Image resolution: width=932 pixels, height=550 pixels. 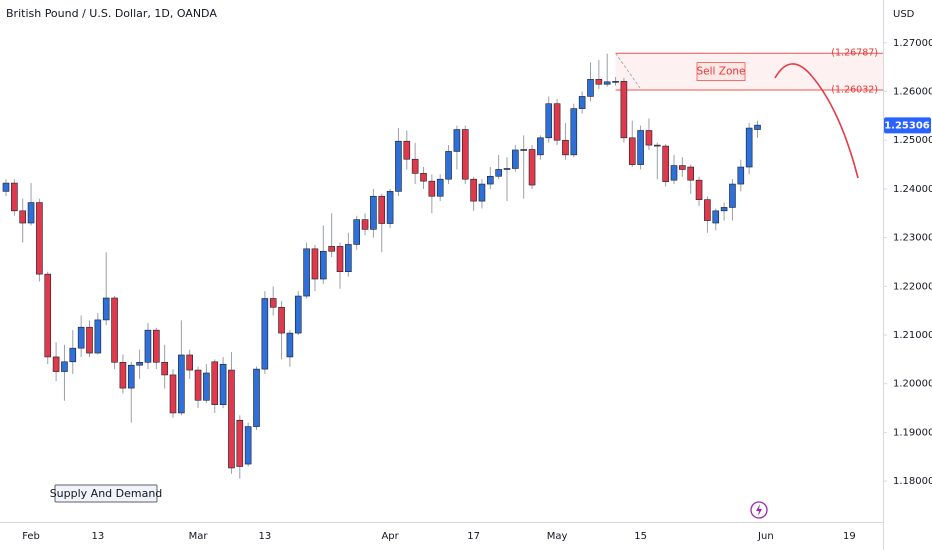 What do you see at coordinates (31, 536) in the screenshot?
I see `x-tick-label: Feb` at bounding box center [31, 536].